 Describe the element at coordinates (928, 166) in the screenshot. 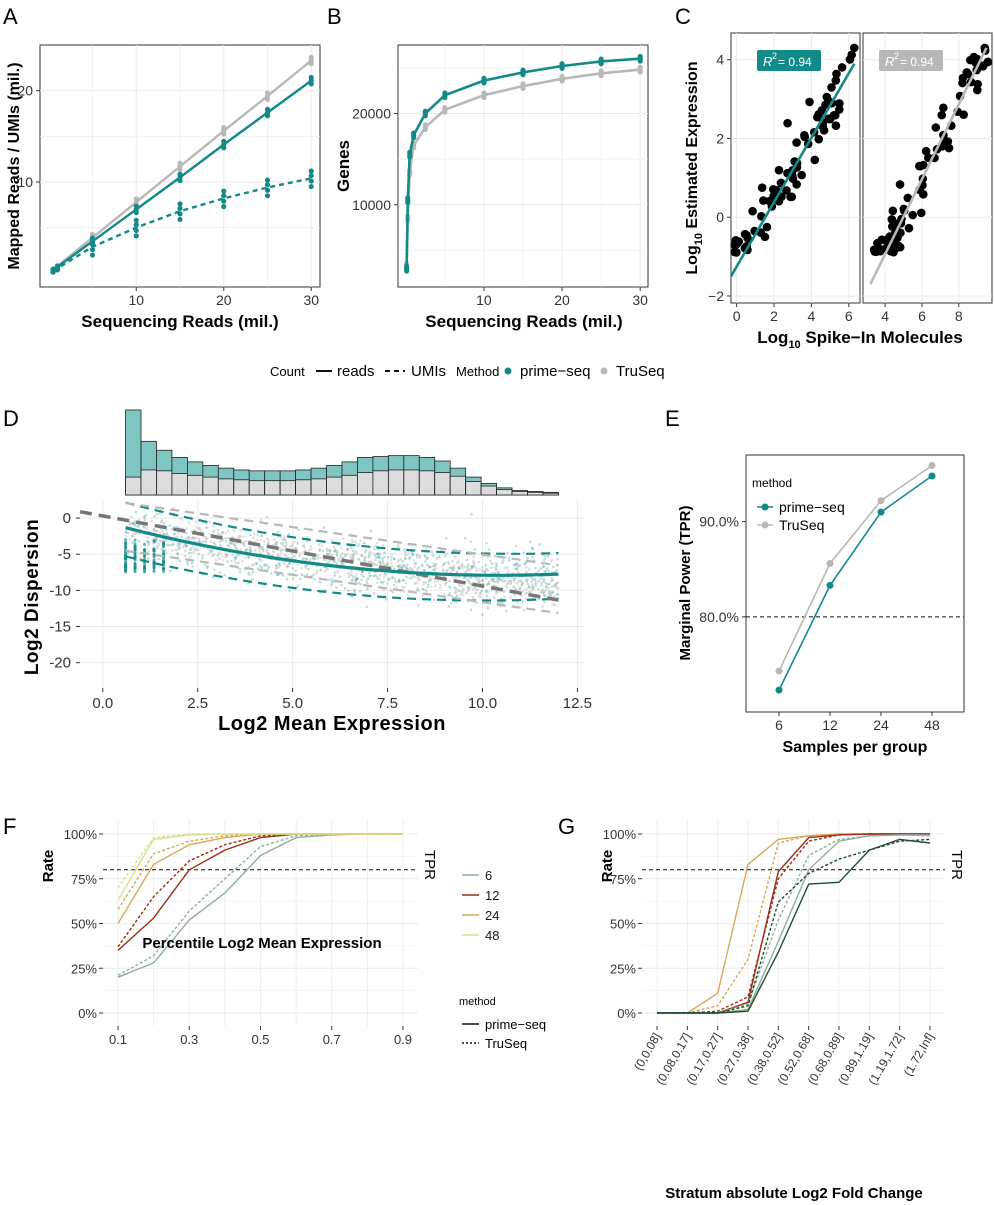

I see `fit-line-truseq` at that location.